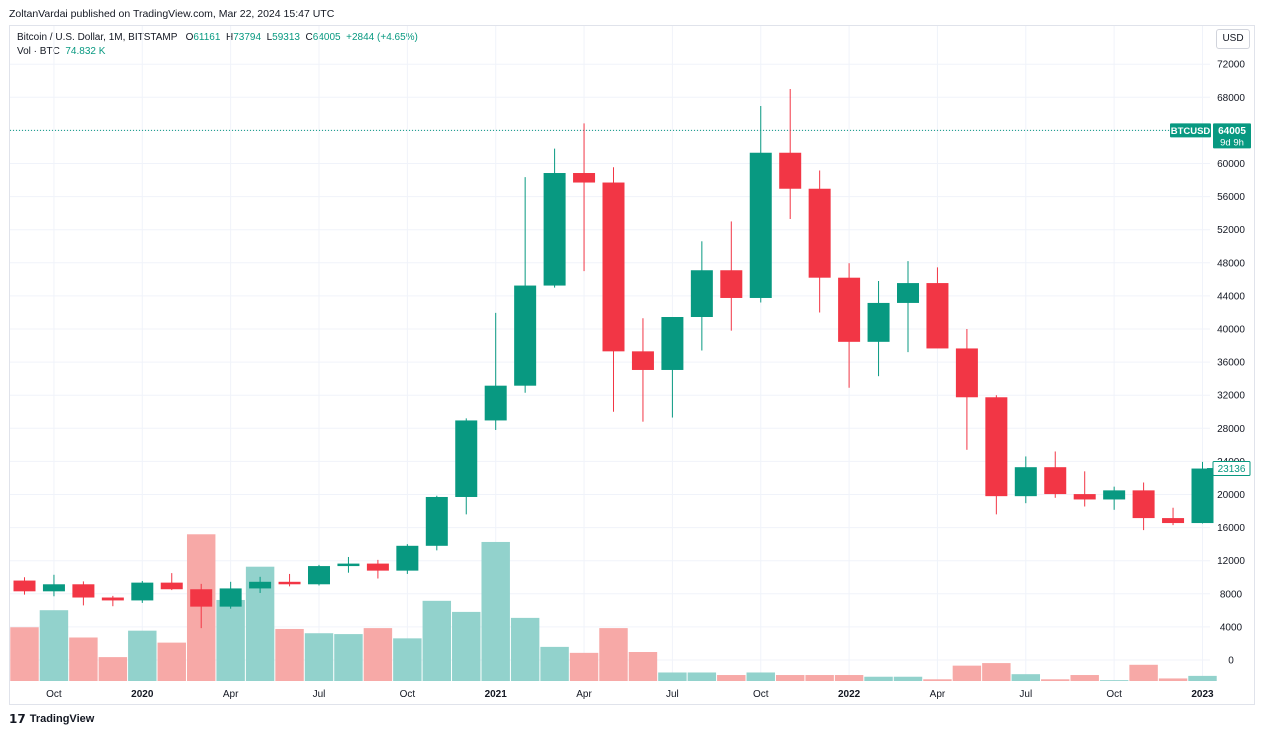 This screenshot has width=1268, height=730. What do you see at coordinates (1233, 39) in the screenshot?
I see `currency-button: USD` at bounding box center [1233, 39].